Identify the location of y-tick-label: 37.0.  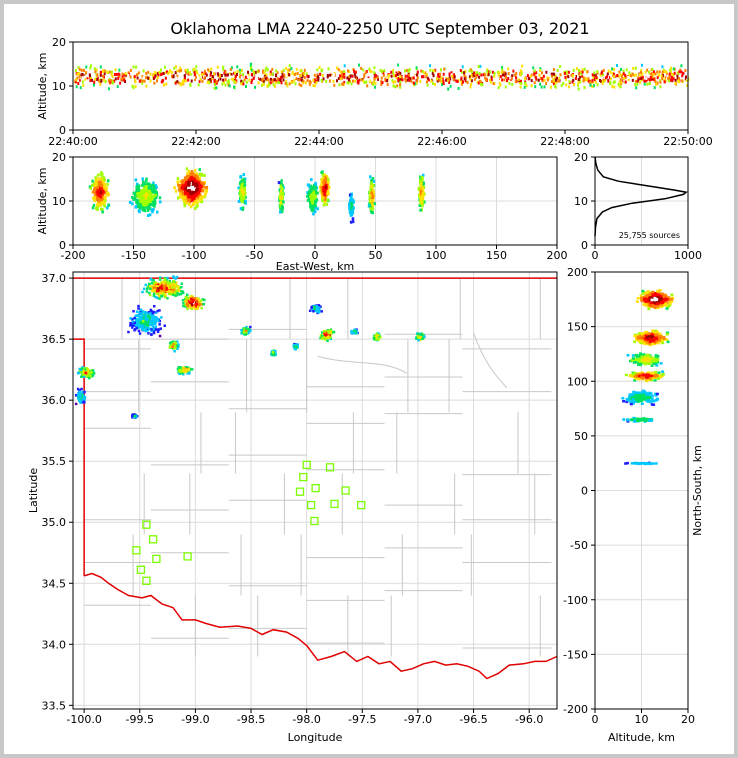
(54, 278).